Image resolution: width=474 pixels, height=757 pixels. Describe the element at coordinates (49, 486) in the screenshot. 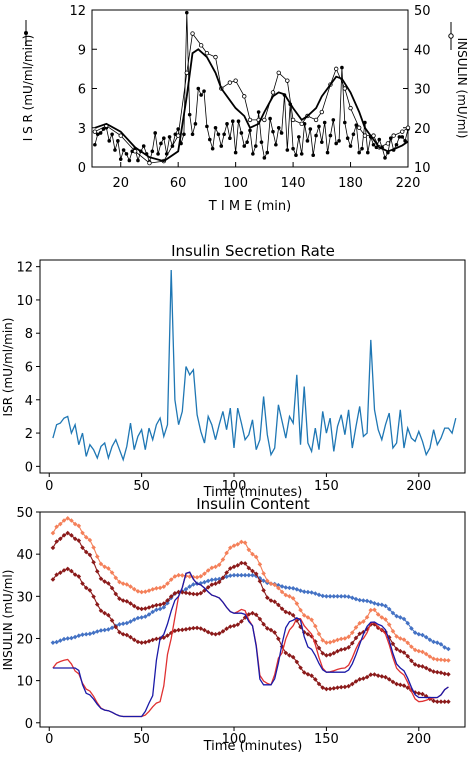

I see `p2-x-tick-label: 0` at that location.